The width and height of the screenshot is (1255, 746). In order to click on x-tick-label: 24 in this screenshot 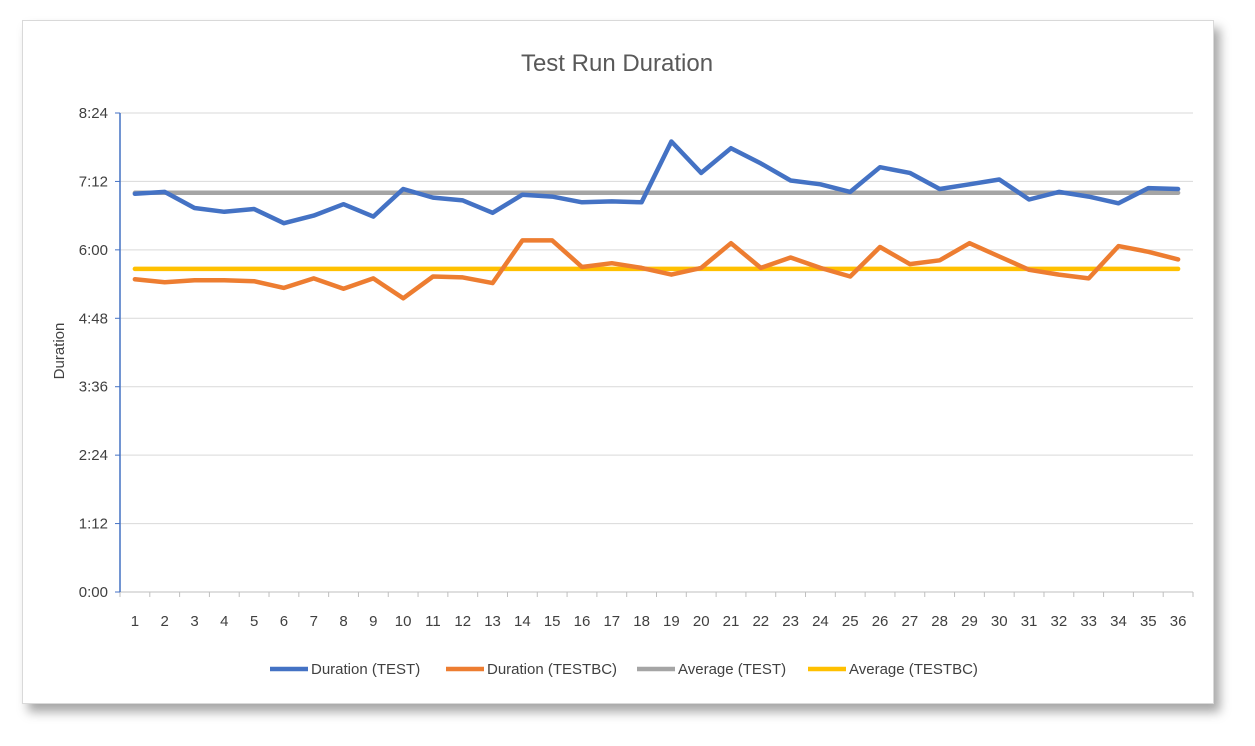, I will do `click(820, 621)`.